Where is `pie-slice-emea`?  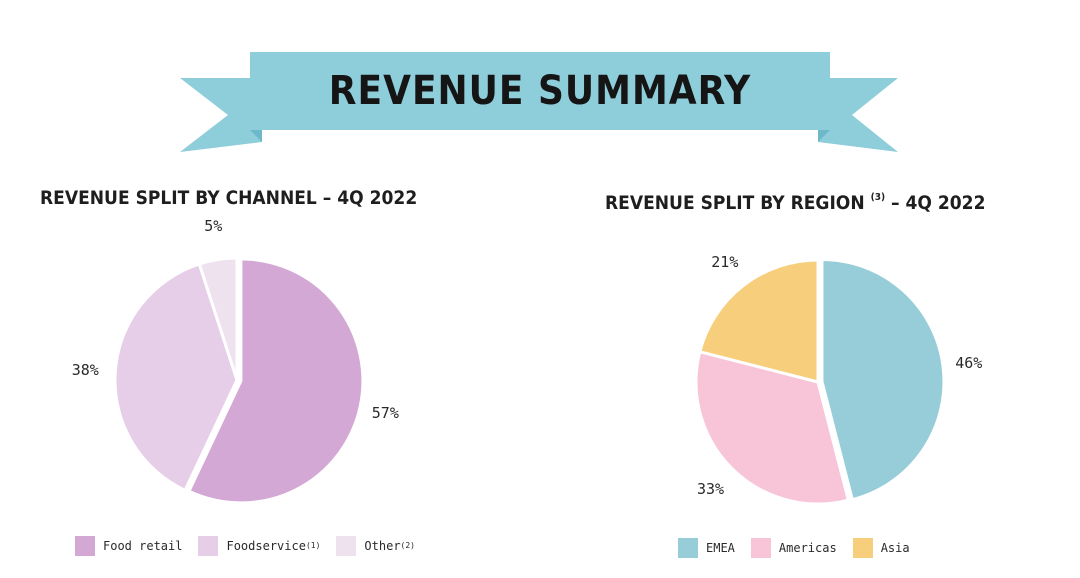
pie-slice-emea is located at coordinates (883, 379).